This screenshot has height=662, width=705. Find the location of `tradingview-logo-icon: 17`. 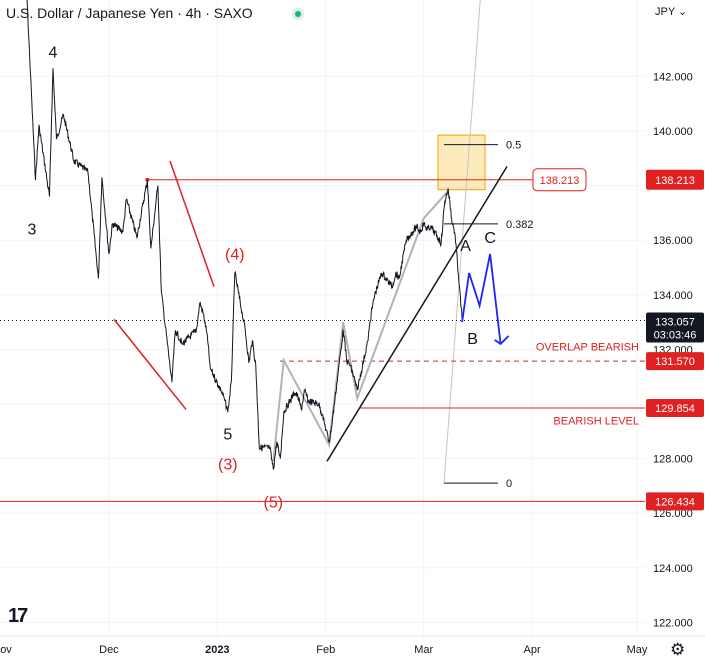

tradingview-logo-icon: 17 is located at coordinates (18, 616).